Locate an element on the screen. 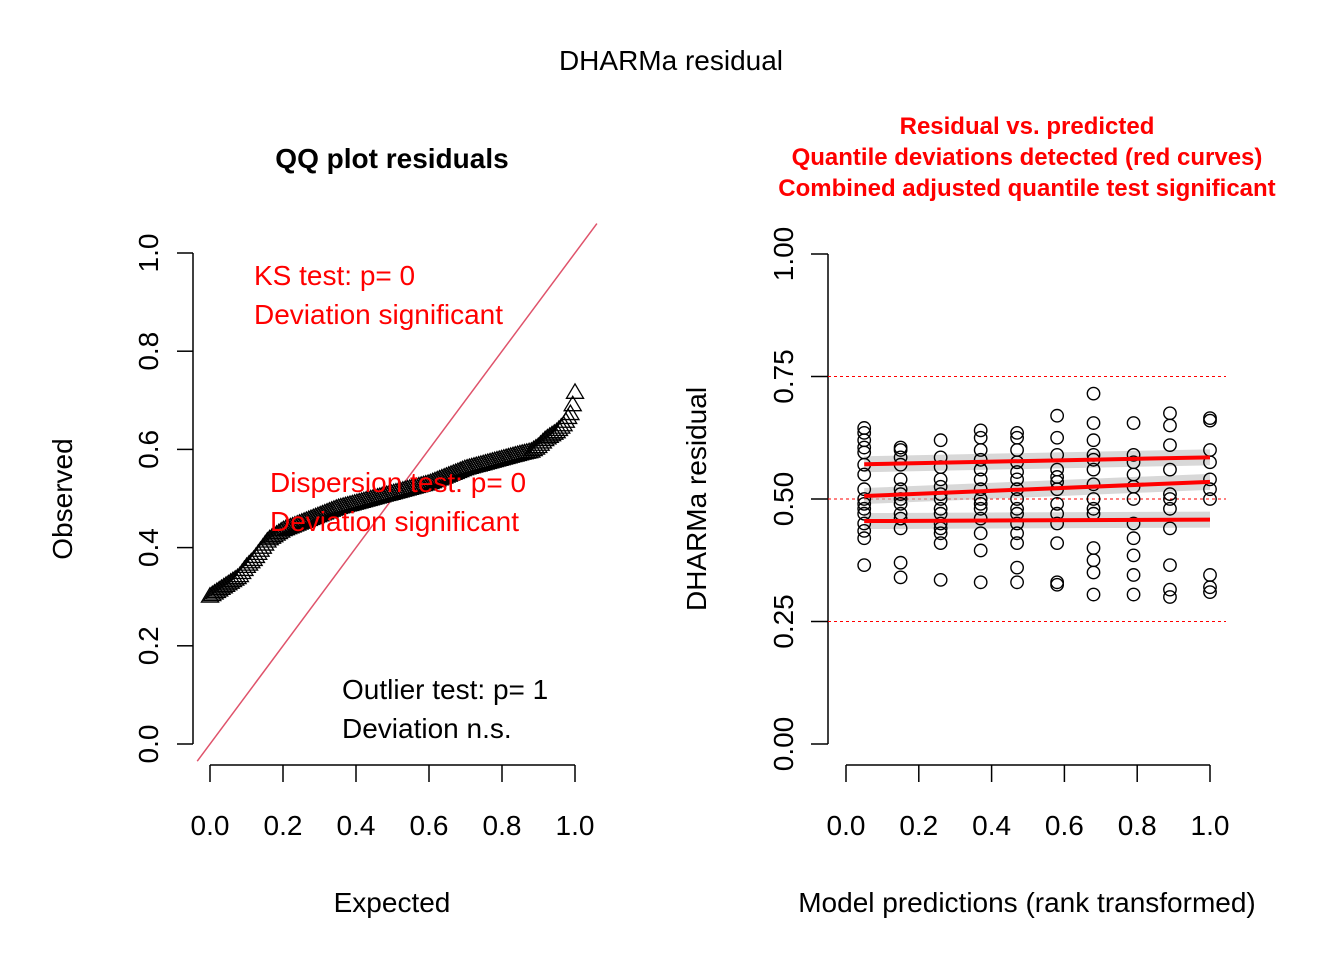 Image resolution: width=1344 pixels, height=960 pixels. qq-annotation-text: KS test: p= 0 is located at coordinates (334, 275).